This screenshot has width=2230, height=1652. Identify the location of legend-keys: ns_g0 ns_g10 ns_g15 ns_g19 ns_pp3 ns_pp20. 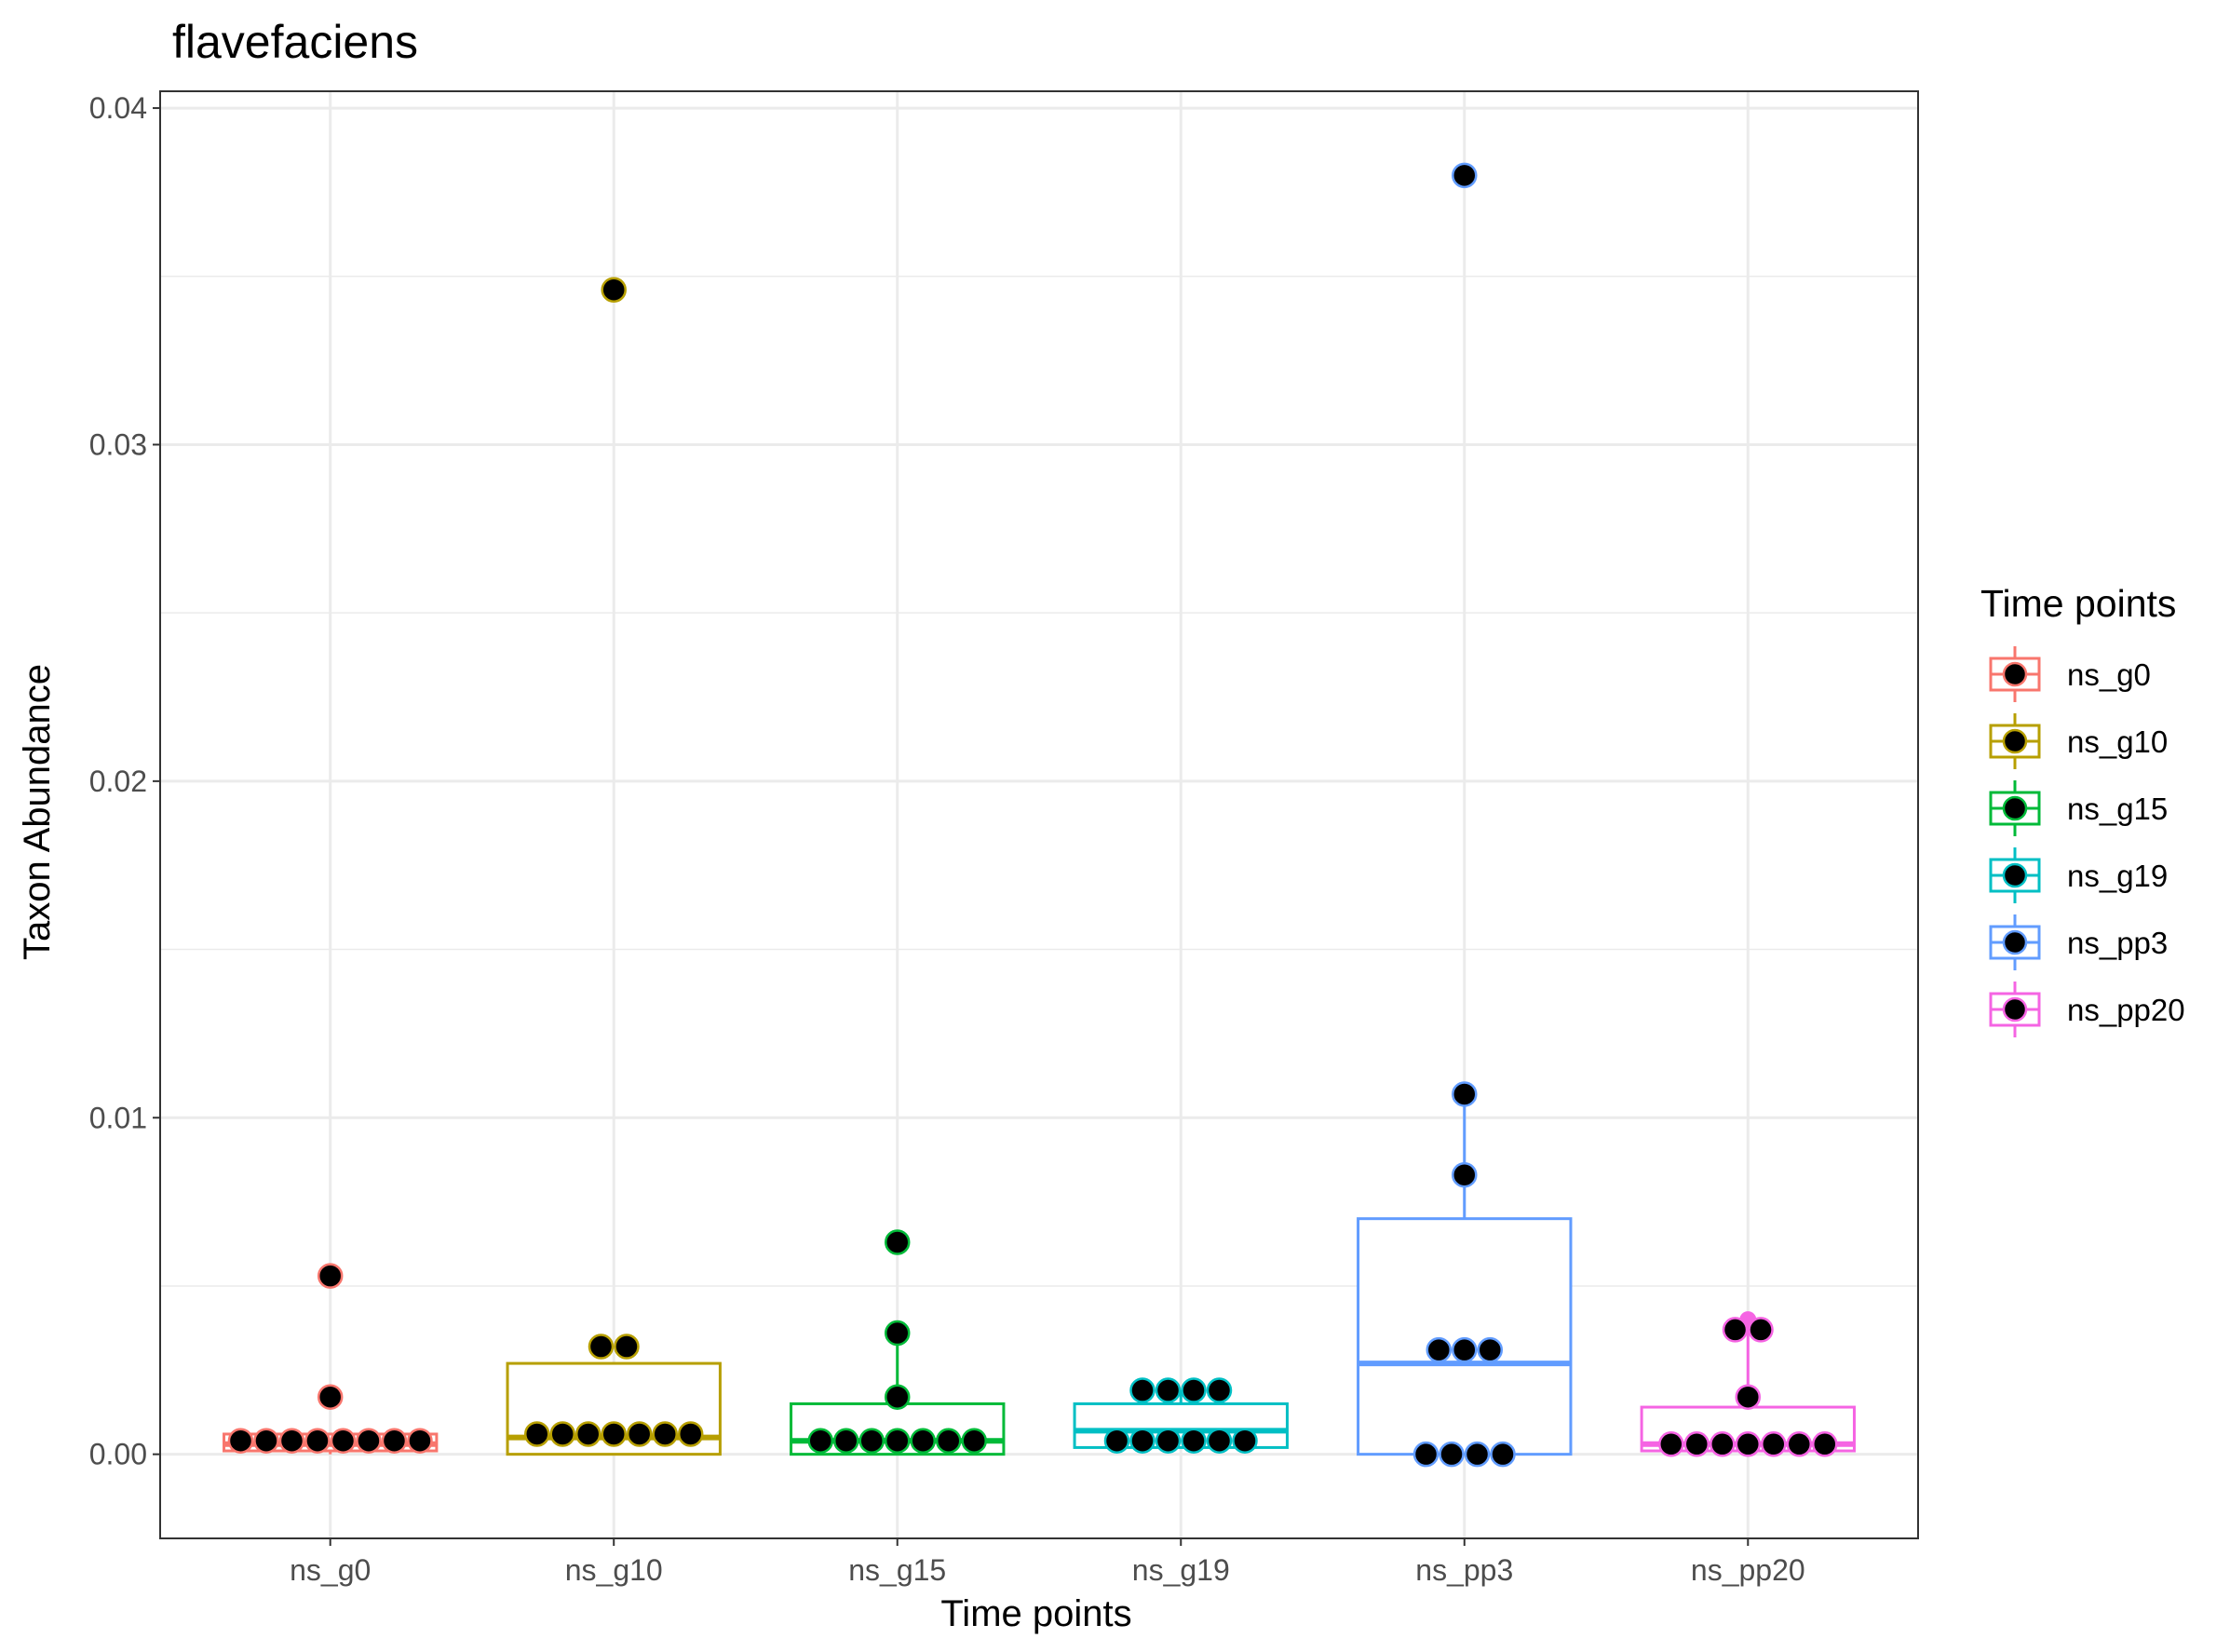
(2087, 842).